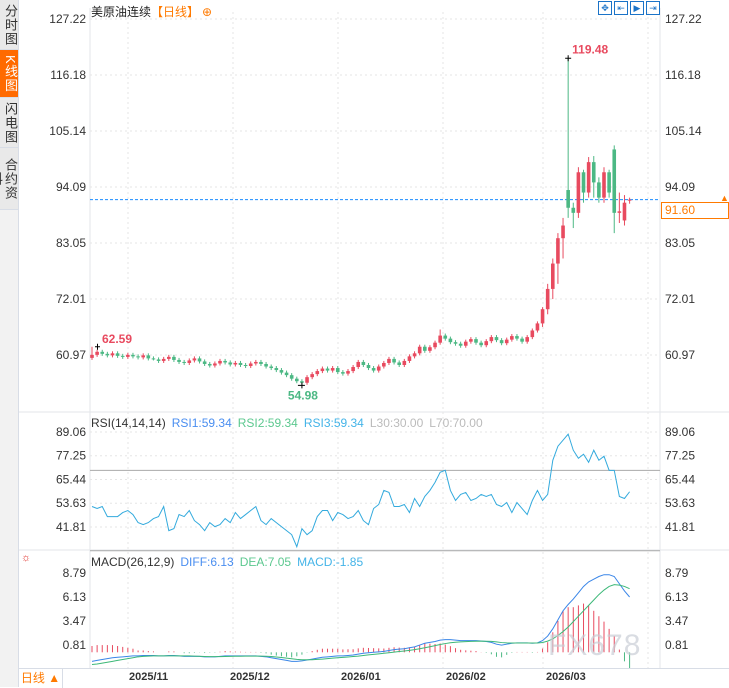  Describe the element at coordinates (26, 558) in the screenshot. I see `settings-sun-icon: ☼` at that location.